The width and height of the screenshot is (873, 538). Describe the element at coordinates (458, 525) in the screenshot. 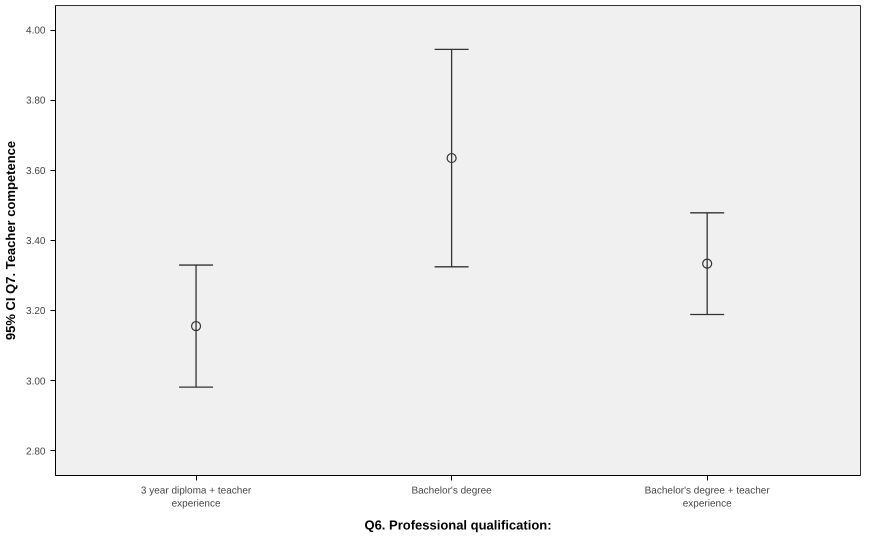

I see `x-axis-title: Q6. Professional qualification:` at that location.